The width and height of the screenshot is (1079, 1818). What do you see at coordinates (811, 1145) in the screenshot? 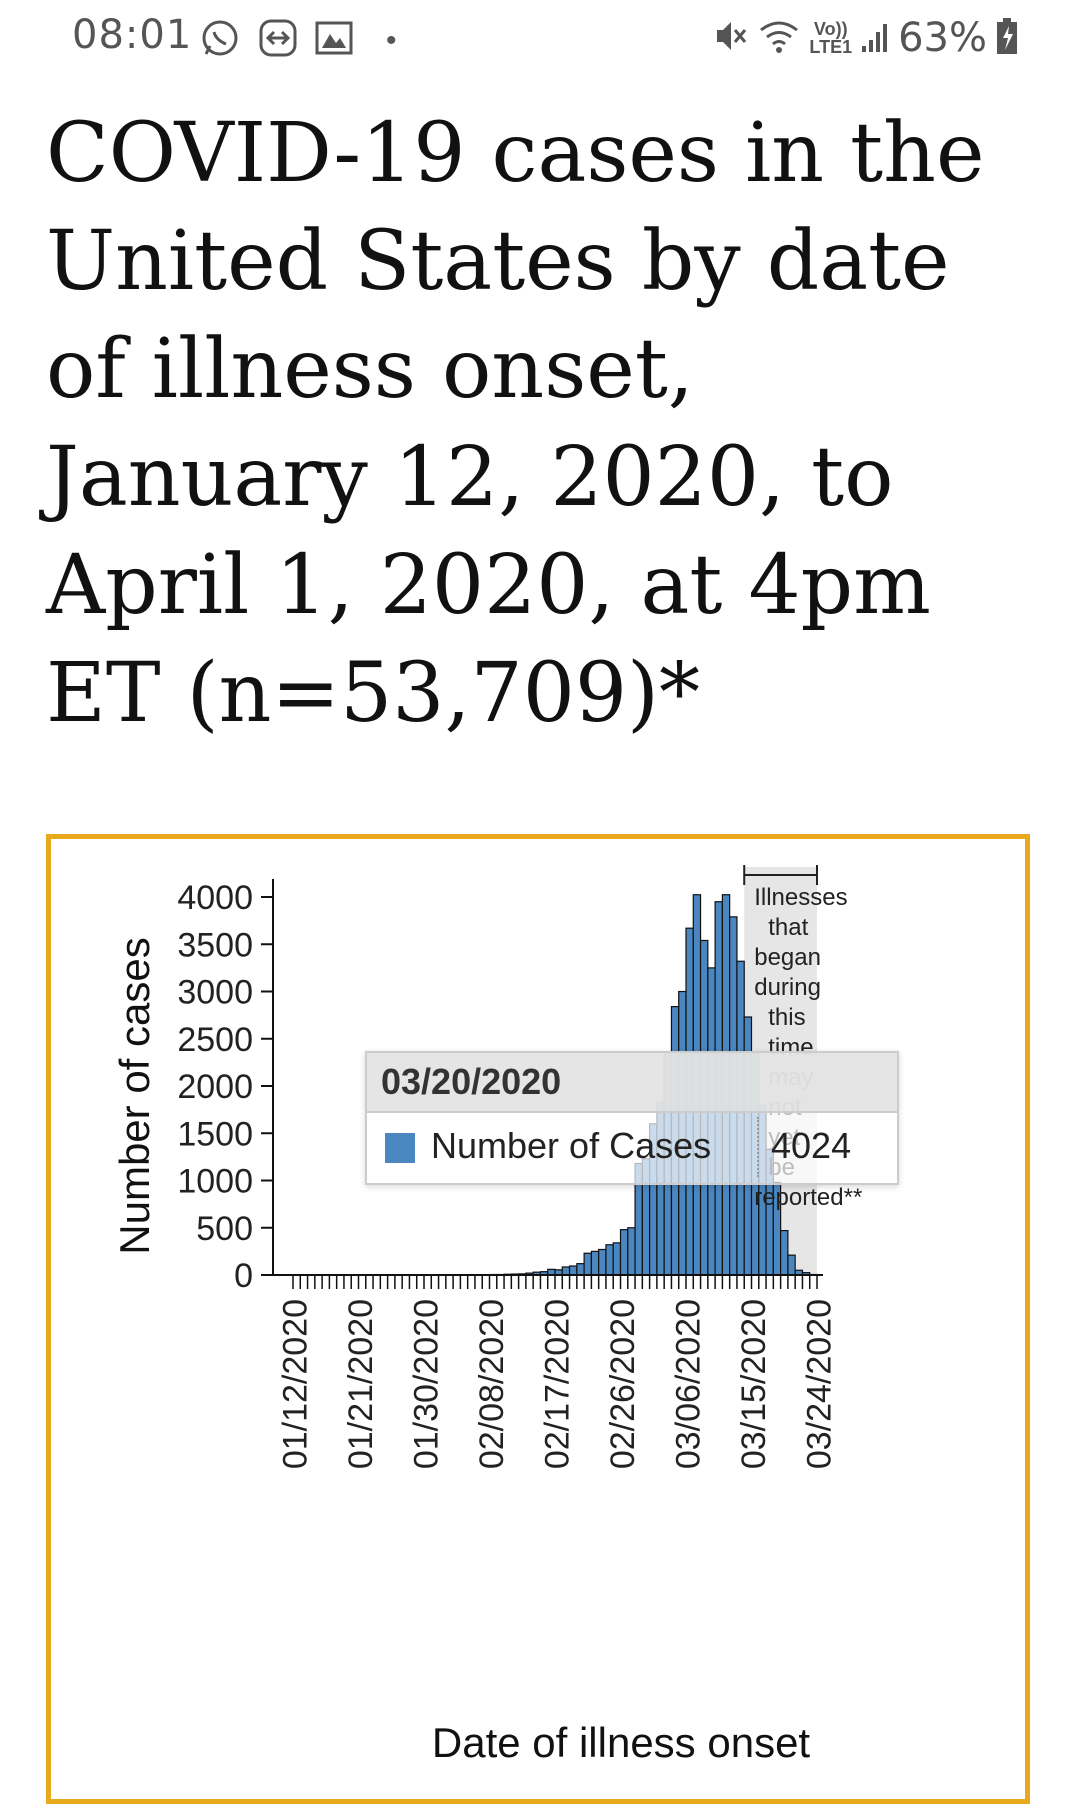
I see `tooltip-value: 4024` at bounding box center [811, 1145].